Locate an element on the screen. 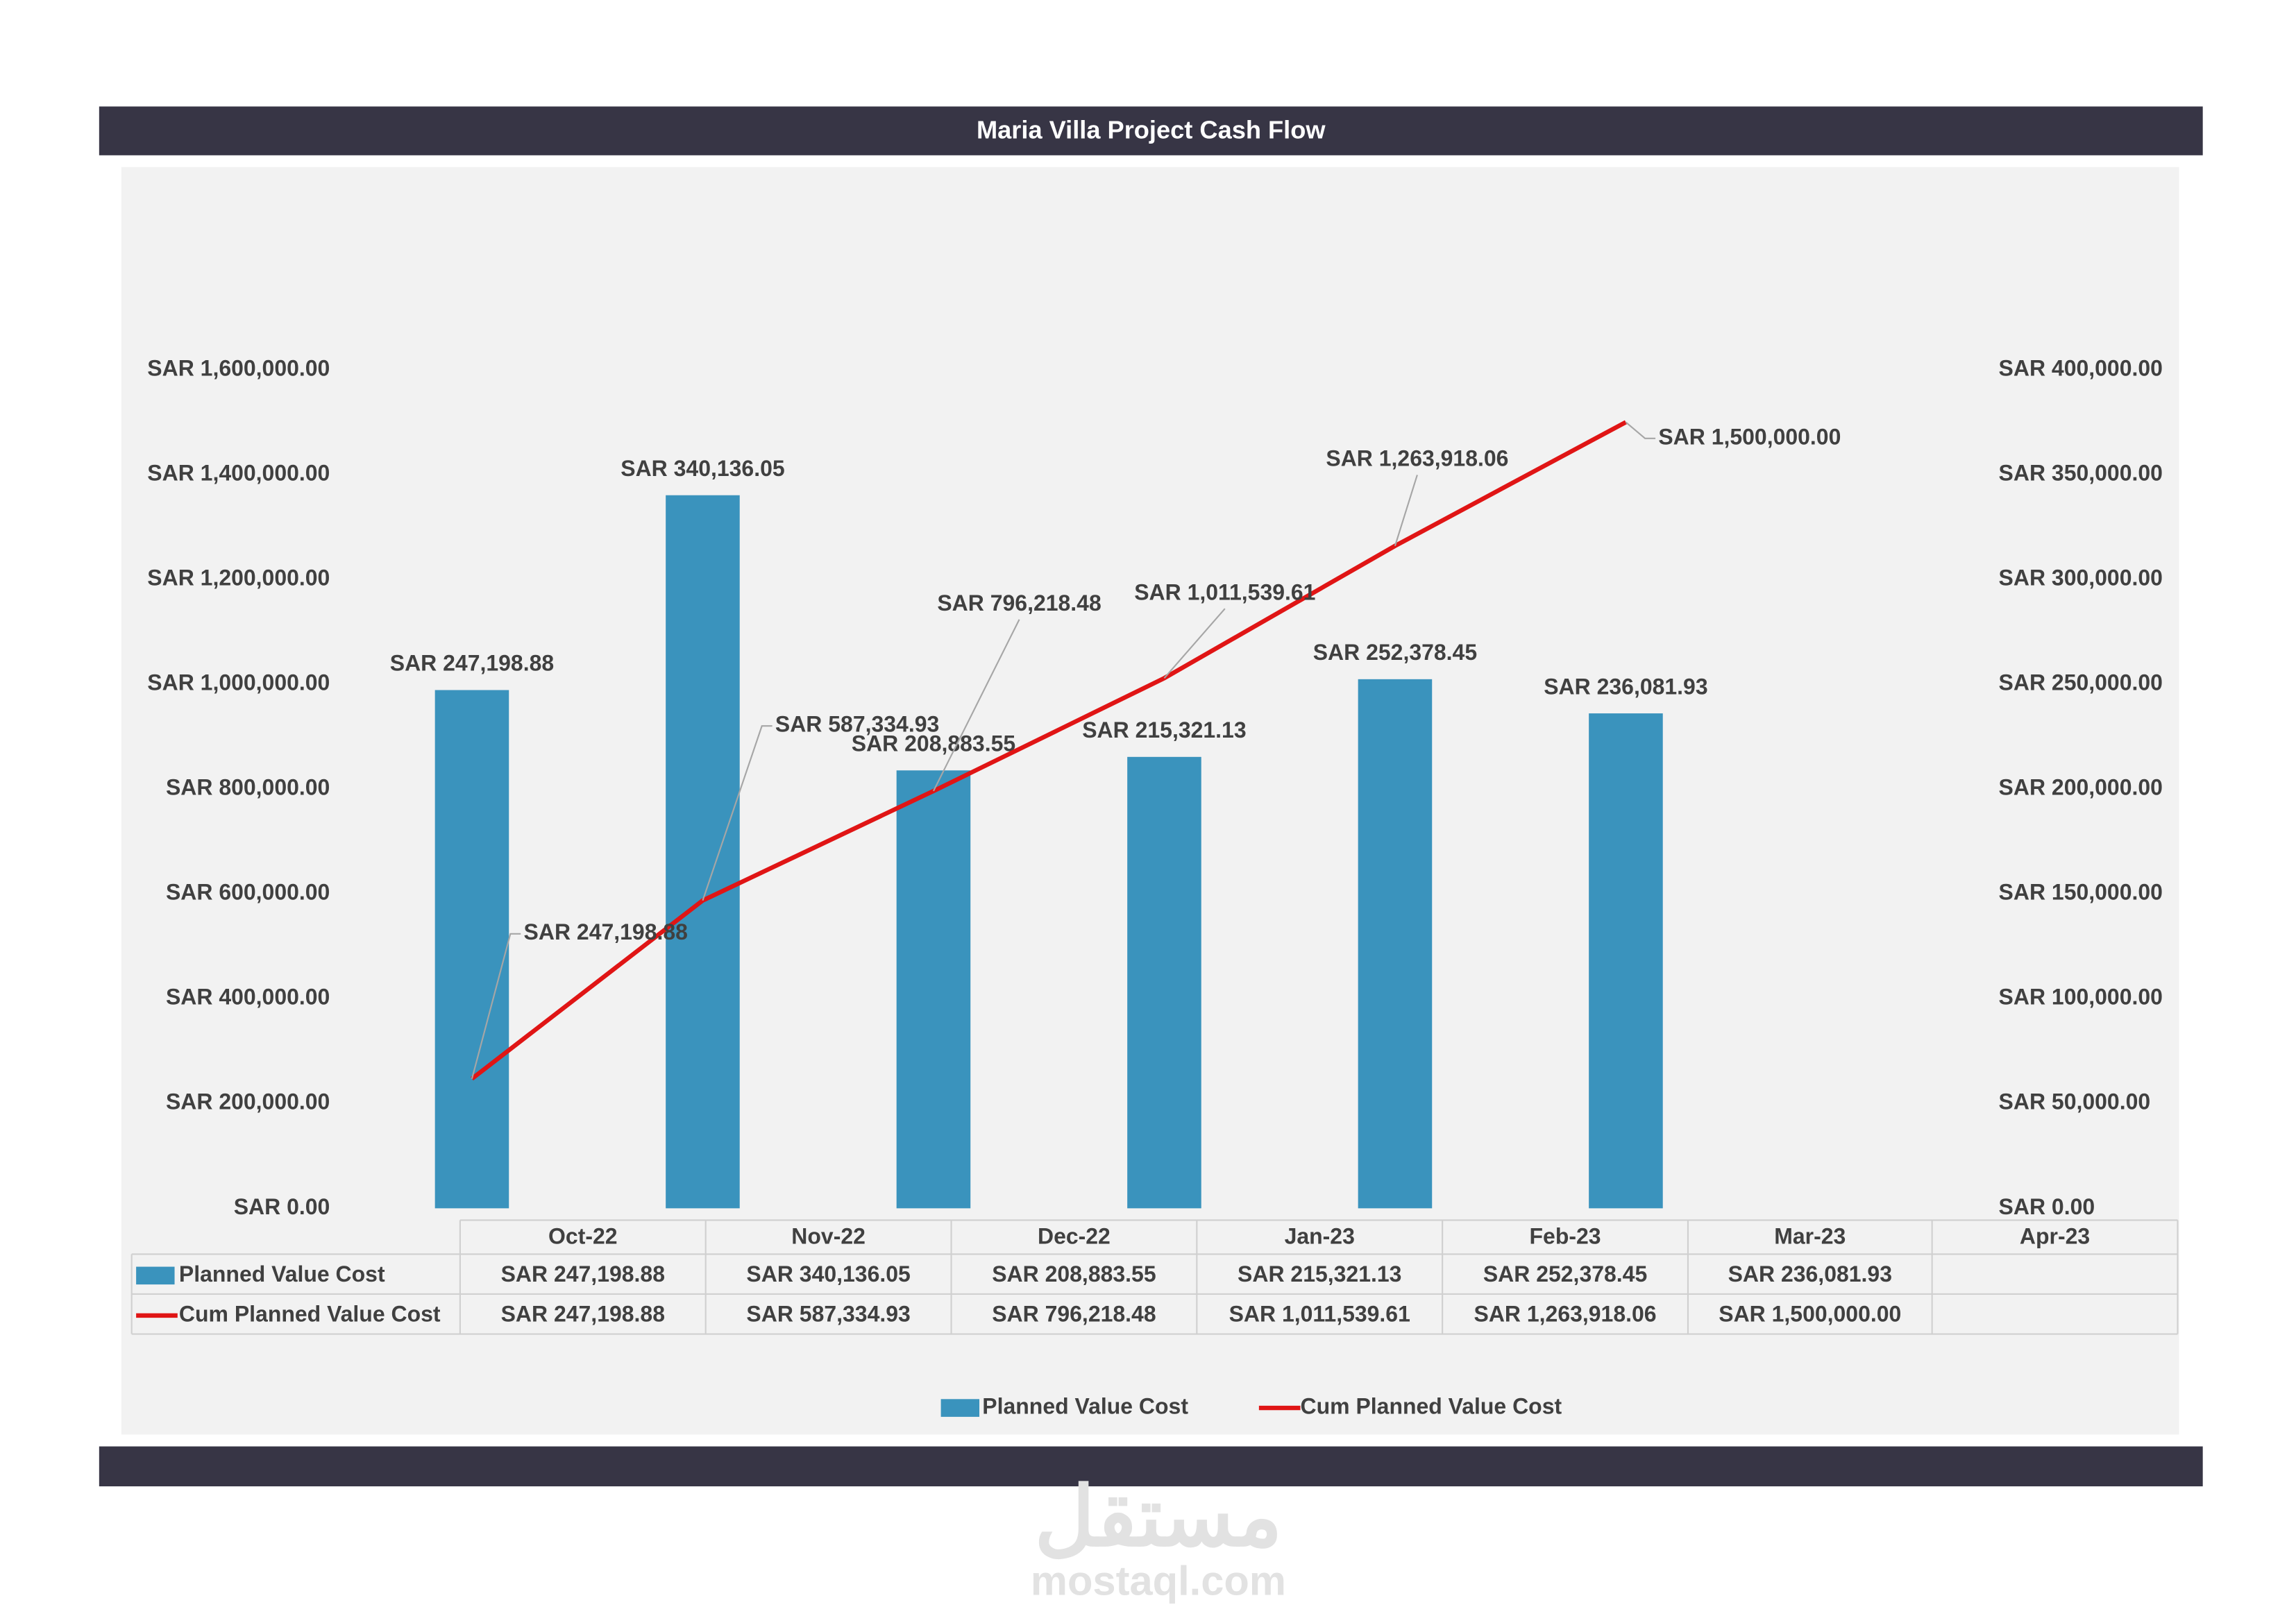 The height and width of the screenshot is (1623, 2296). y-tick-label: SAR 600,000.00 is located at coordinates (248, 893).